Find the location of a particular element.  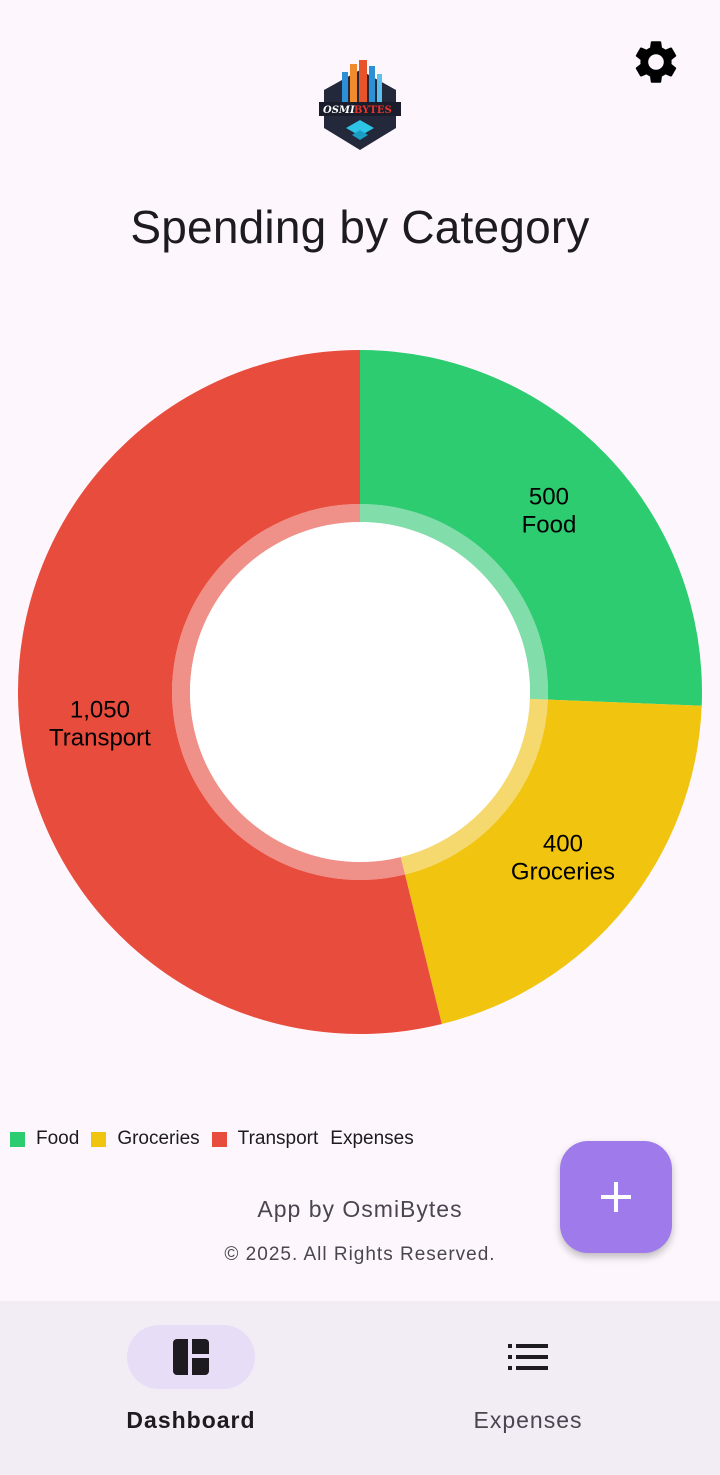

slice-value-food: 500 is located at coordinates (549, 497).